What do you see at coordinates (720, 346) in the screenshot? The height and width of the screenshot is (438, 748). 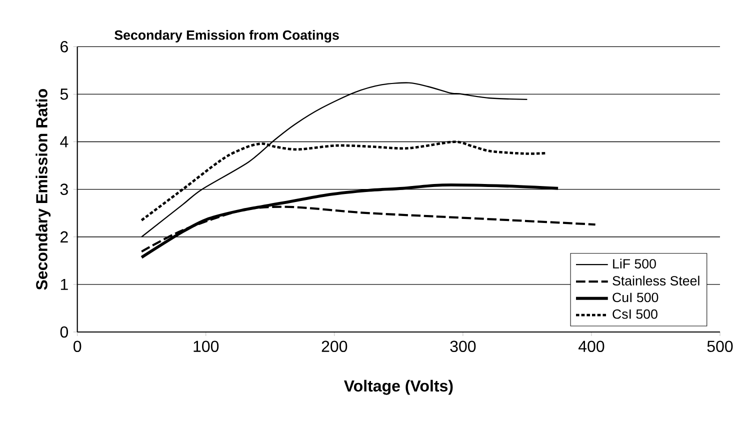 I see `x-tick-label: 500` at bounding box center [720, 346].